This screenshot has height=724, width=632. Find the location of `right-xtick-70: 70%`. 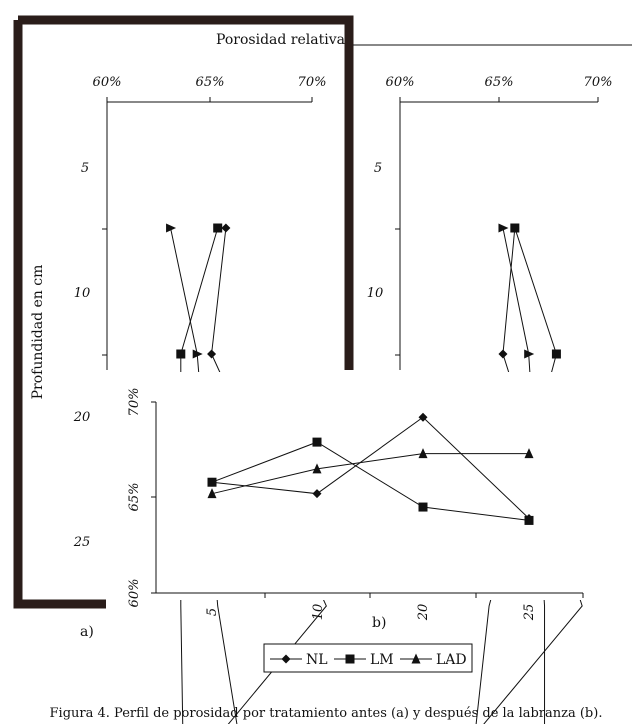

right-xtick-70: 70% is located at coordinates (598, 82).